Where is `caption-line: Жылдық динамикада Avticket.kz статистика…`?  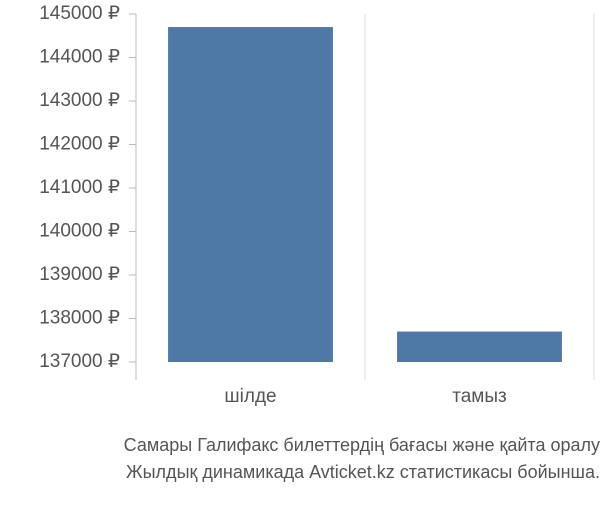 caption-line: Жылдық динамикада Avticket.kz статистика… is located at coordinates (363, 472).